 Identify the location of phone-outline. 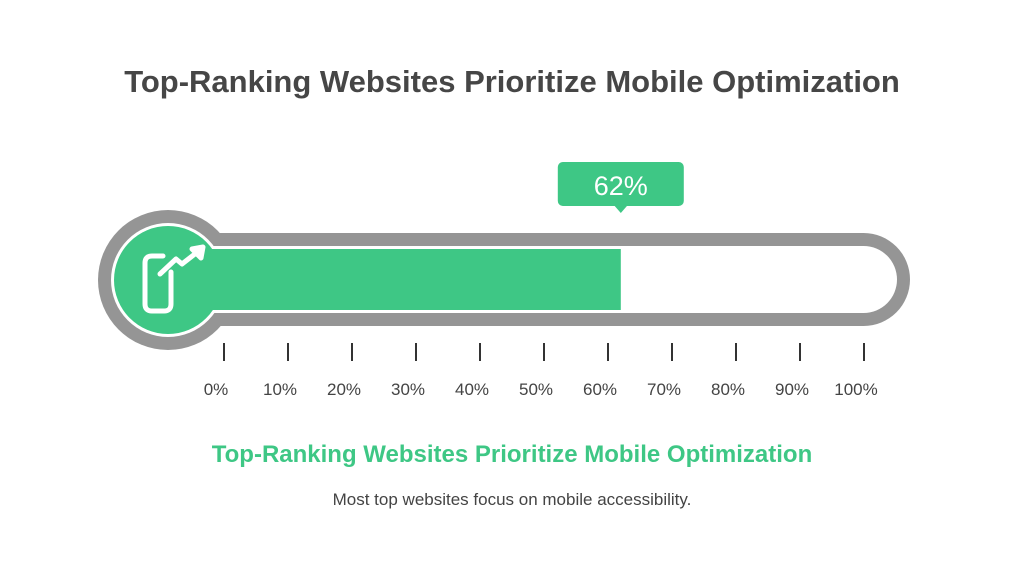
(158, 283).